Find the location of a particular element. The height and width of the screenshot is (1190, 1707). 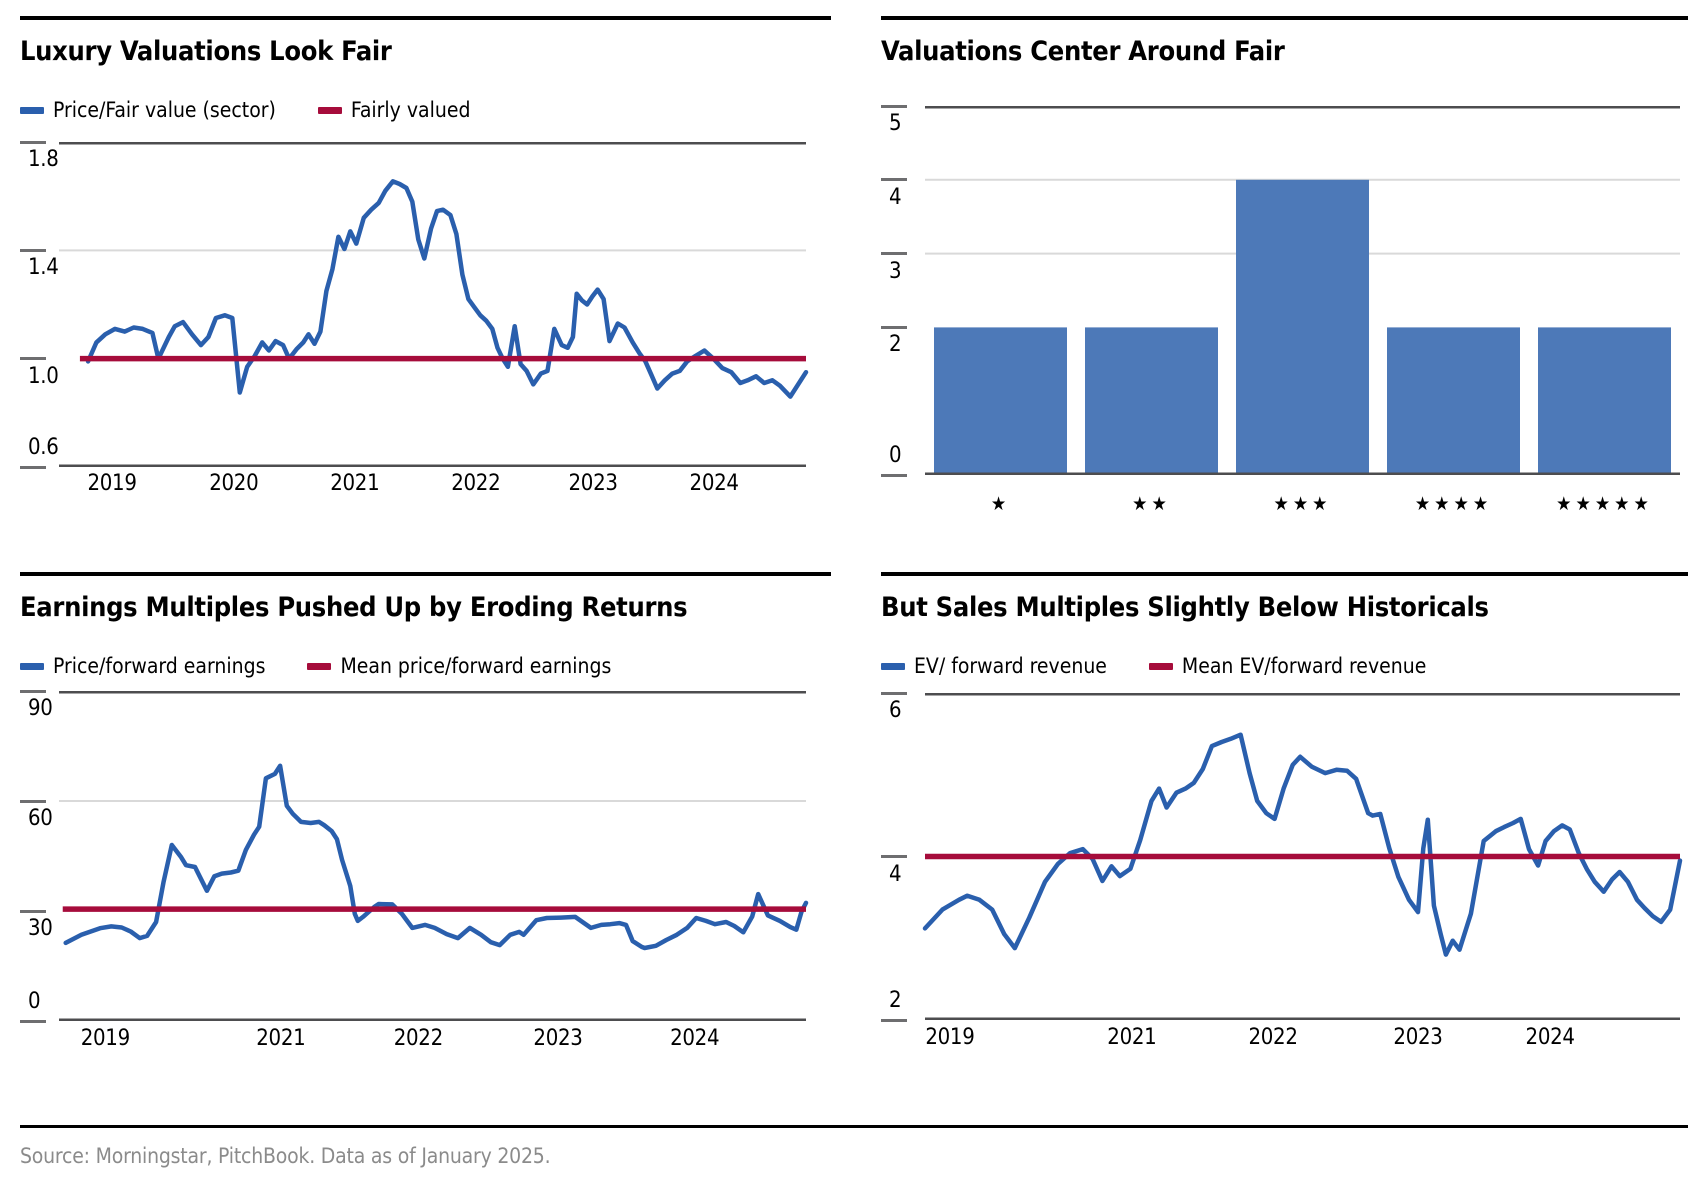

chart-title: Valuations Center Around Fair is located at coordinates (1083, 51).